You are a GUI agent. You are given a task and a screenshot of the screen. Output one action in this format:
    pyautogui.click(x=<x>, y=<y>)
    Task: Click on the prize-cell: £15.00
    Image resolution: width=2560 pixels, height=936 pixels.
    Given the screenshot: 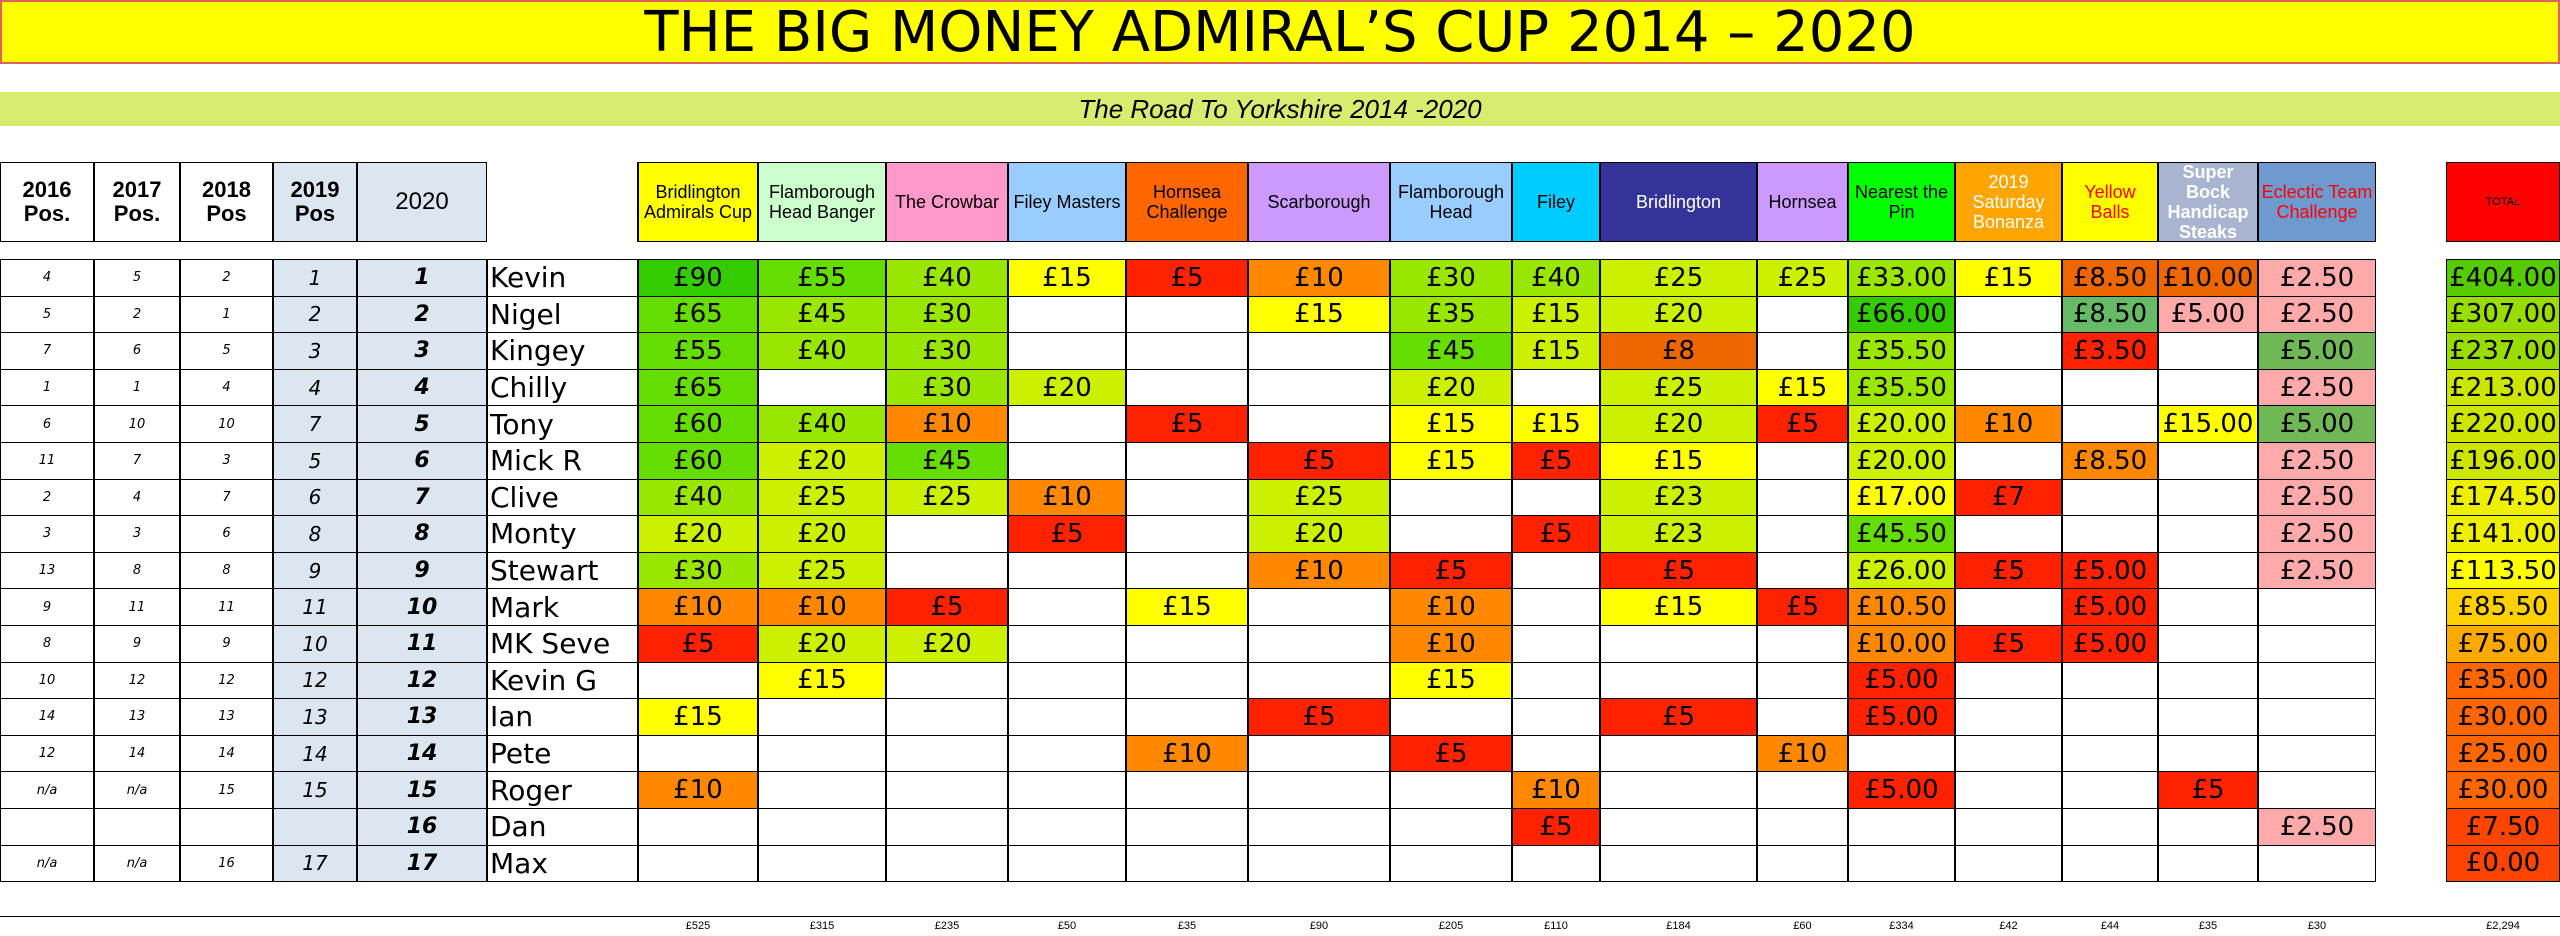 What is the action you would take?
    pyautogui.click(x=2208, y=424)
    